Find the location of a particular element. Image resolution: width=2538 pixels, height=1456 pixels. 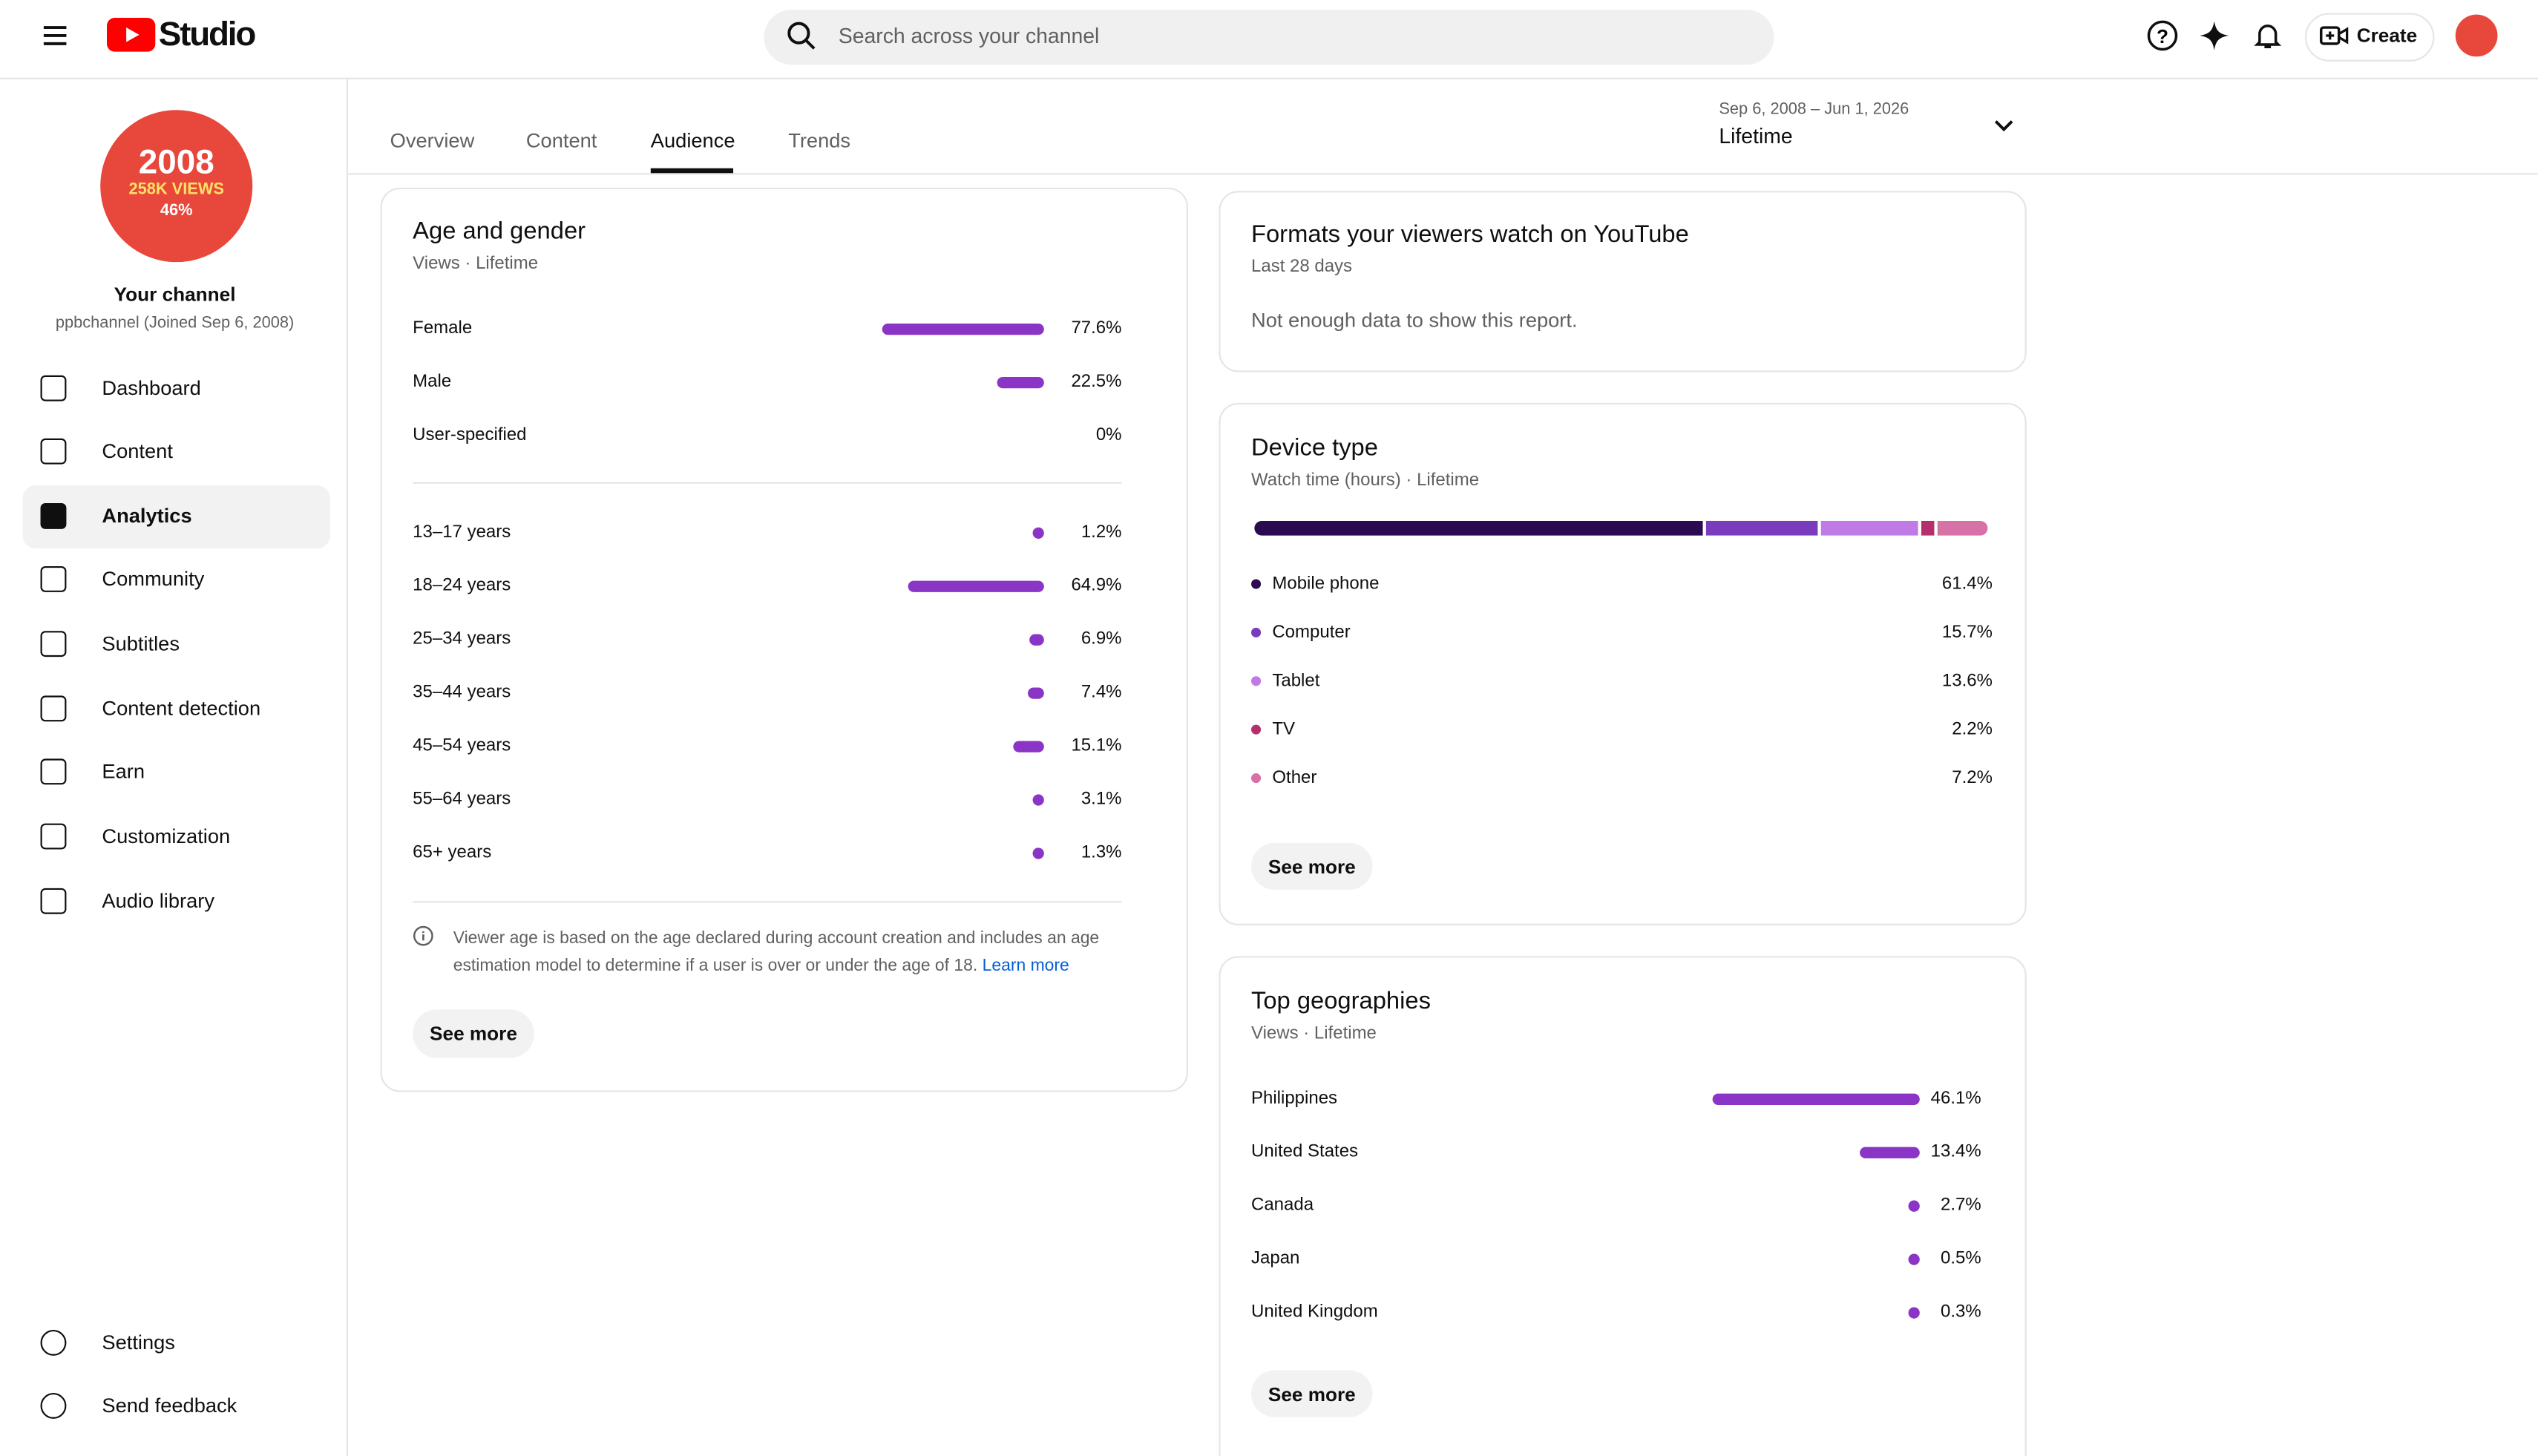

date-dropdown is located at coordinates (2003, 126).